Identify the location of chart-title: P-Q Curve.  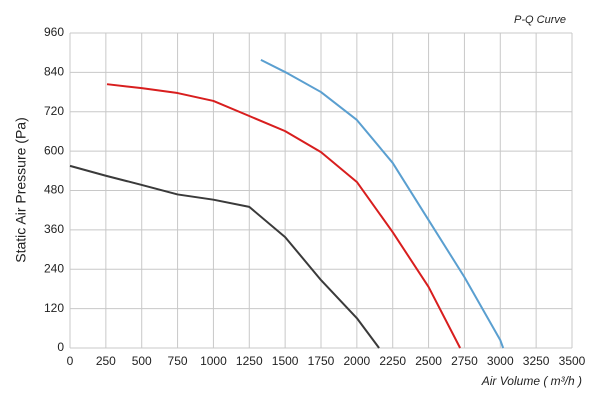
(540, 20).